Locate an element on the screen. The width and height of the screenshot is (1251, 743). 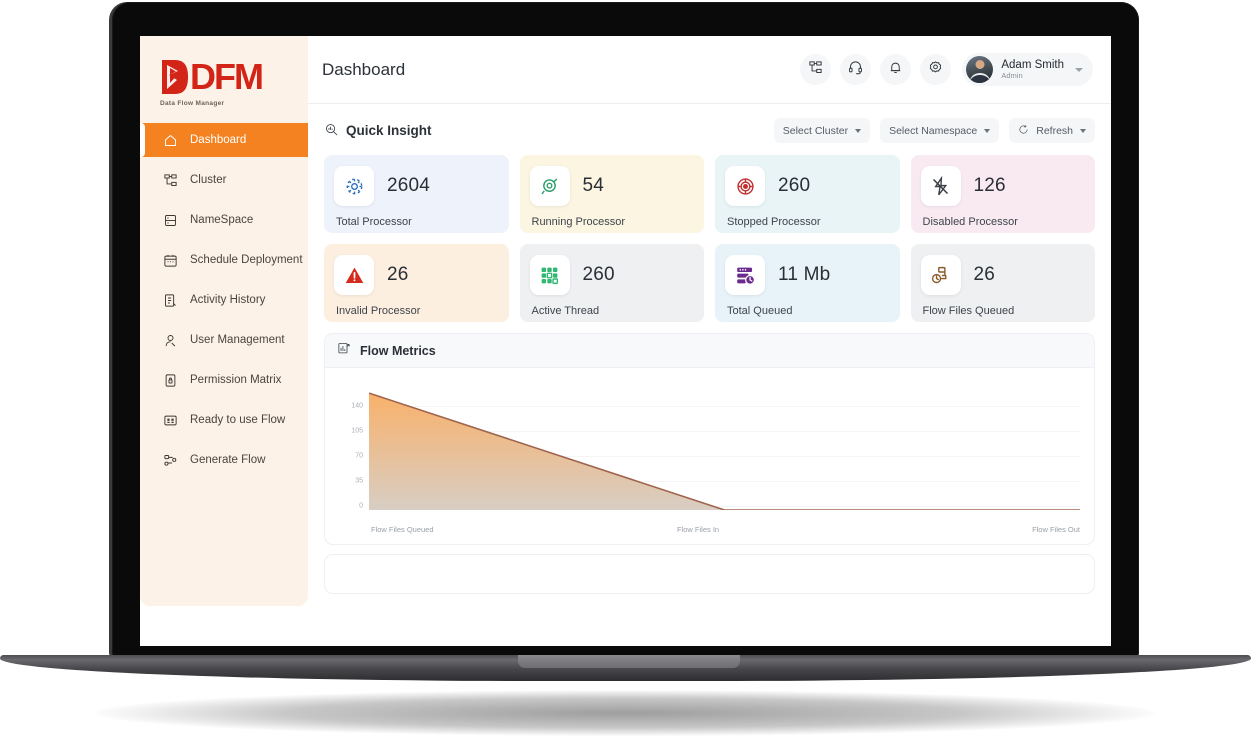
sidebar-item-label: Permission Matrix is located at coordinates (236, 380).